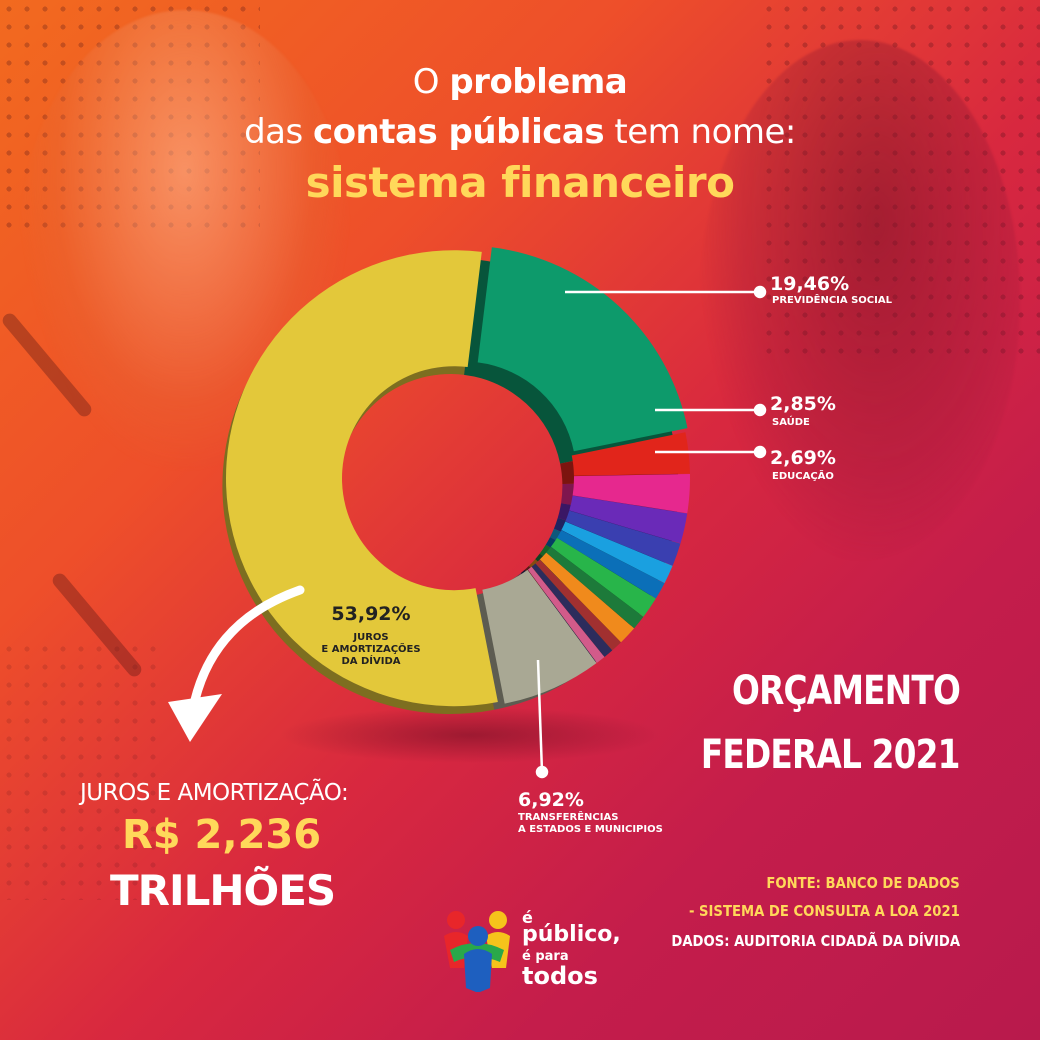  What do you see at coordinates (370, 614) in the screenshot?
I see `label-juros-pct: 53,92%` at bounding box center [370, 614].